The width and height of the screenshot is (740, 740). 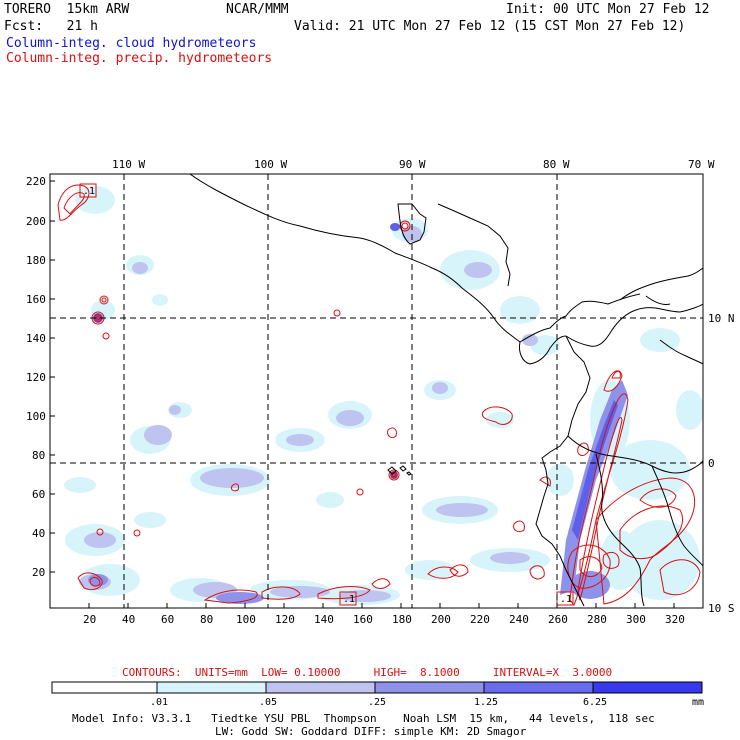 I want to click on y-tick: 140, so click(x=36, y=338).